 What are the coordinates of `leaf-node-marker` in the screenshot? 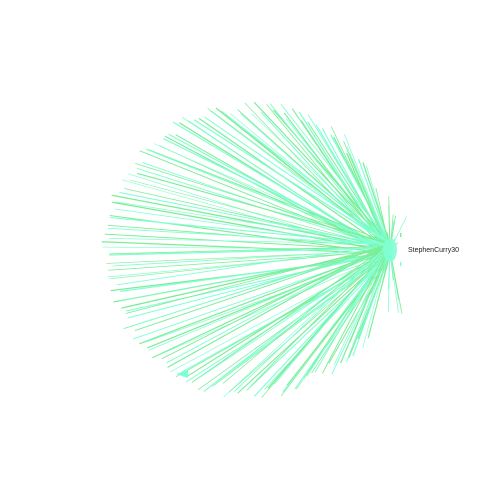 It's located at (182, 374).